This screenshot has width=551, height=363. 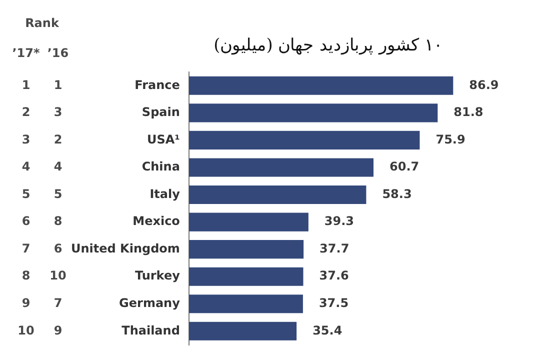 I want to click on y-tick-label: Spain, so click(x=161, y=112).